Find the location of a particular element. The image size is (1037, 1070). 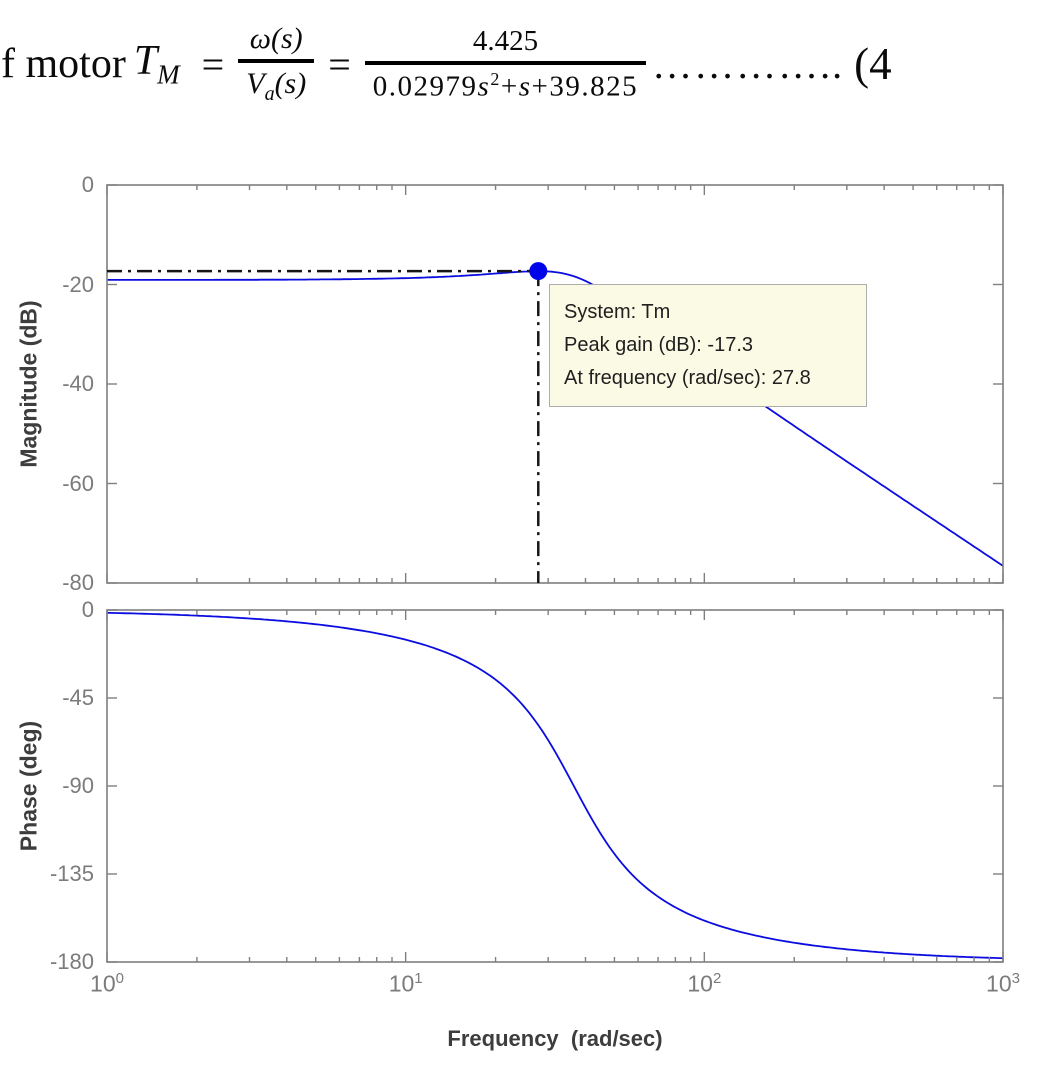

fraction-numerator: 4.425 is located at coordinates (505, 40).